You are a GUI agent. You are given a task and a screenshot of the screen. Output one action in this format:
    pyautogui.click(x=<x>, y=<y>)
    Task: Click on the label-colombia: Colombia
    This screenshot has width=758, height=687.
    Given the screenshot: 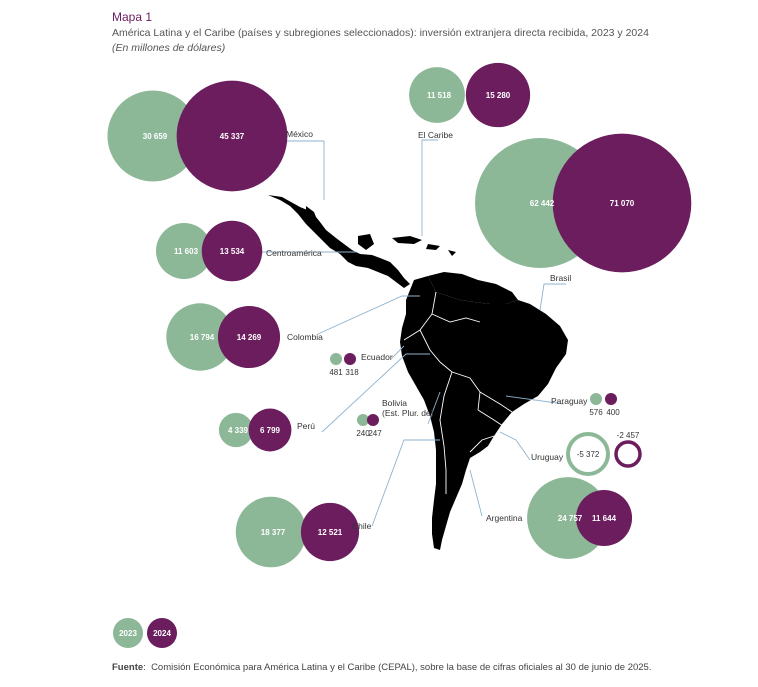 What is the action you would take?
    pyautogui.click(x=305, y=337)
    